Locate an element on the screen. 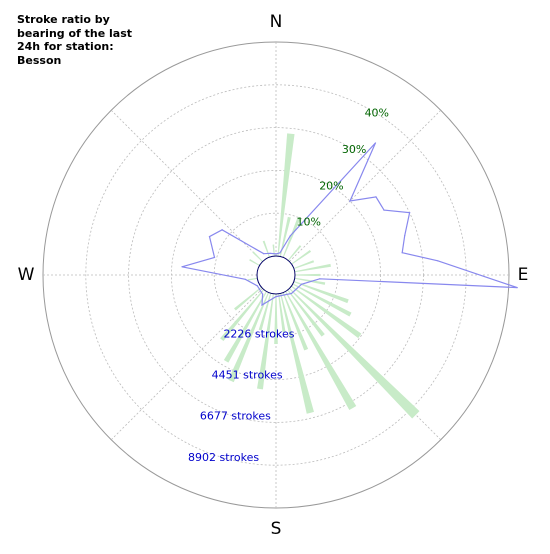 The image size is (550, 554). stroke-tick-label: 8902 strokes is located at coordinates (223, 457).